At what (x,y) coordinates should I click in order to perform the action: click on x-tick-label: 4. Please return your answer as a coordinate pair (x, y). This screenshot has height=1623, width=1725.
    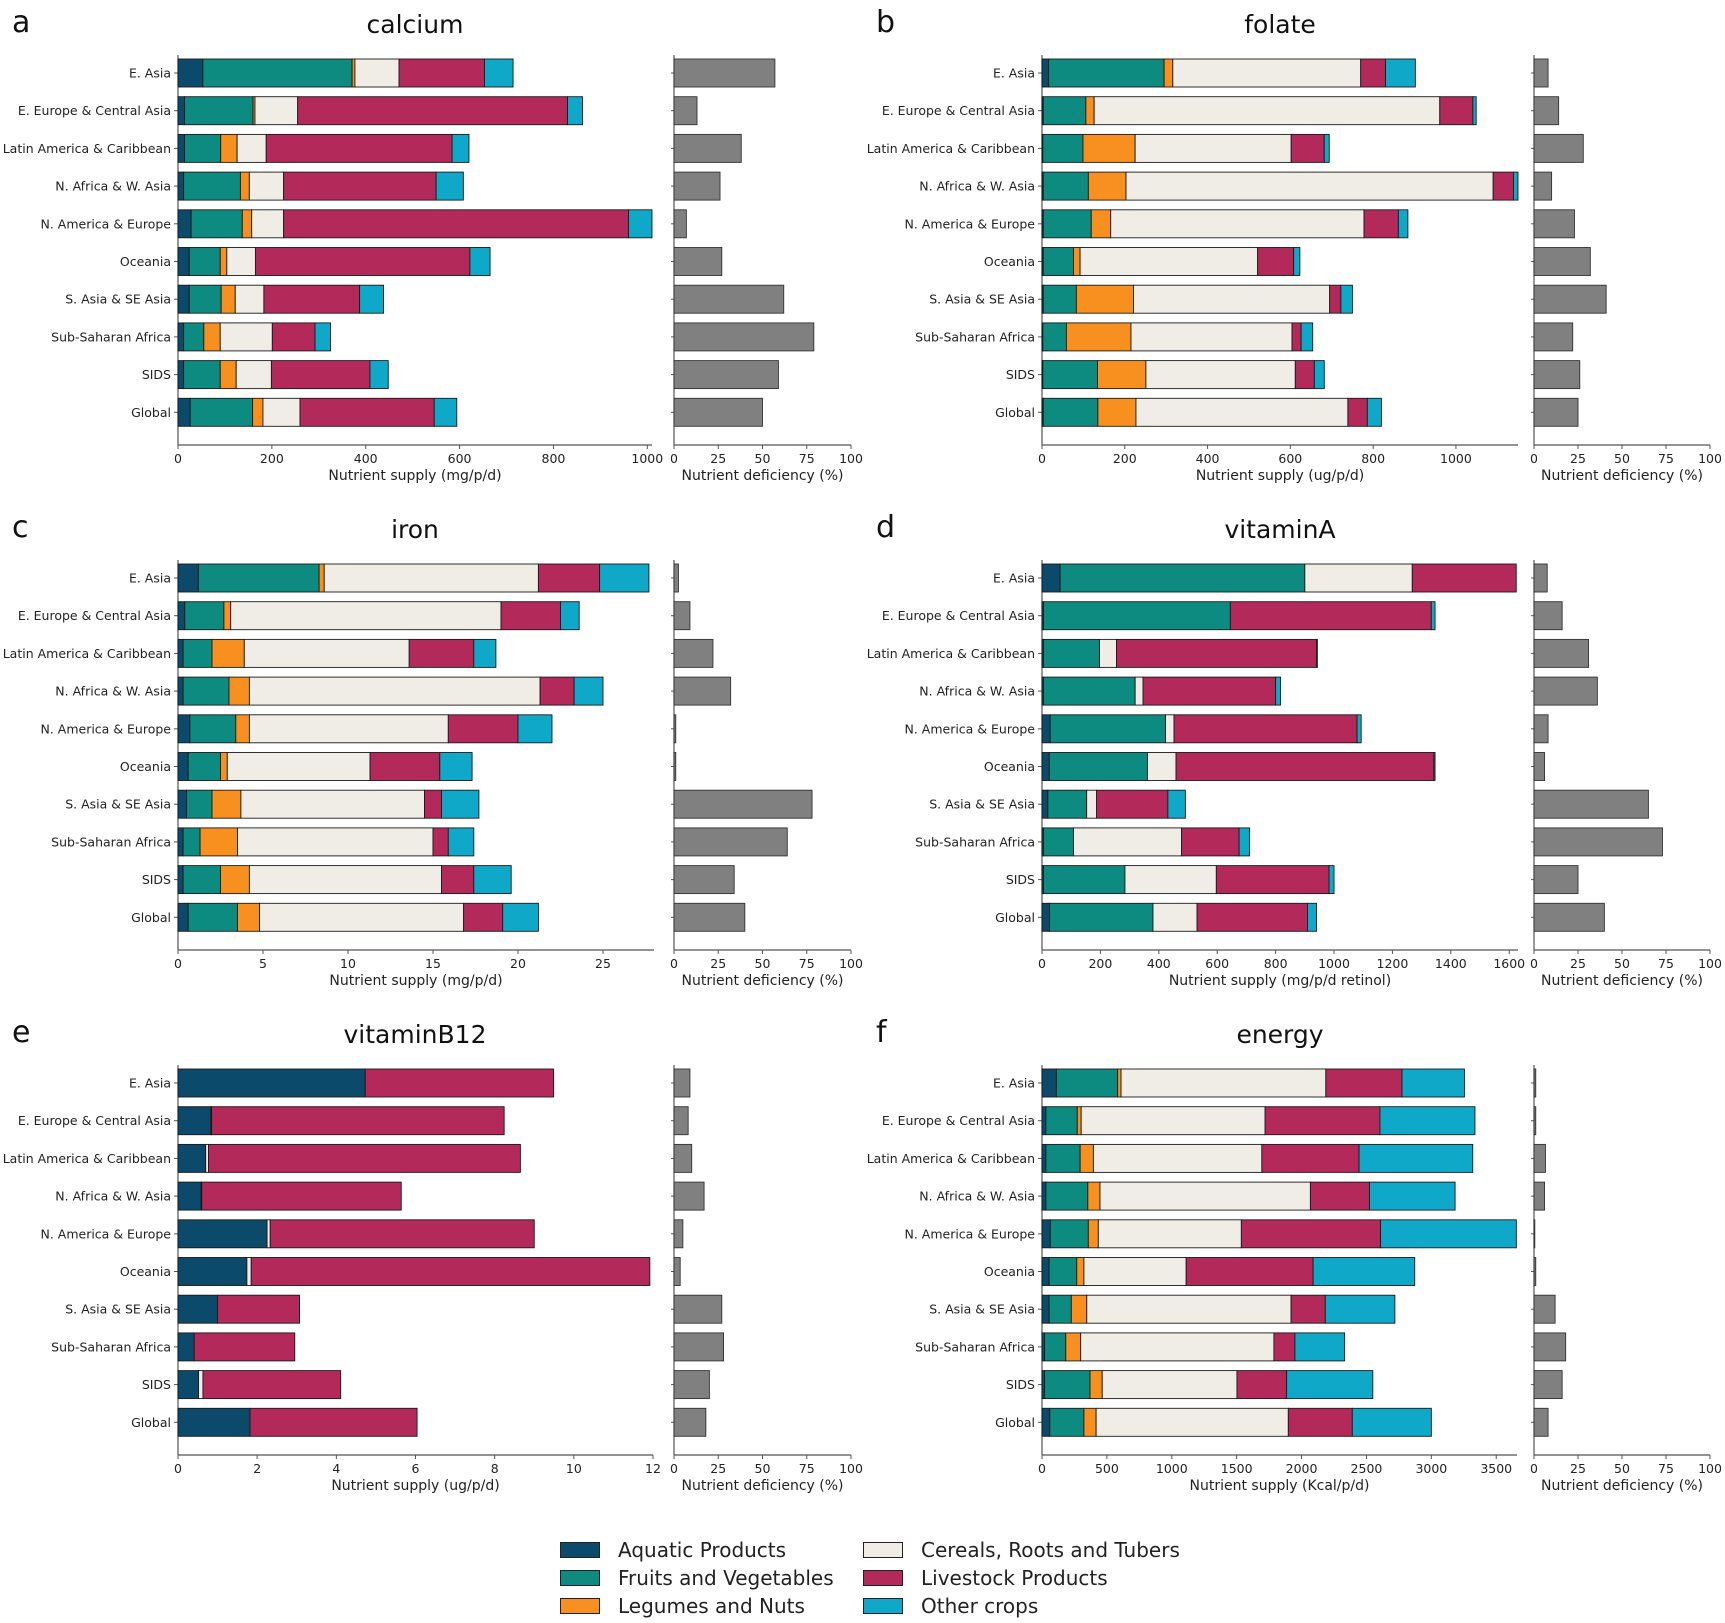
    Looking at the image, I should click on (336, 1468).